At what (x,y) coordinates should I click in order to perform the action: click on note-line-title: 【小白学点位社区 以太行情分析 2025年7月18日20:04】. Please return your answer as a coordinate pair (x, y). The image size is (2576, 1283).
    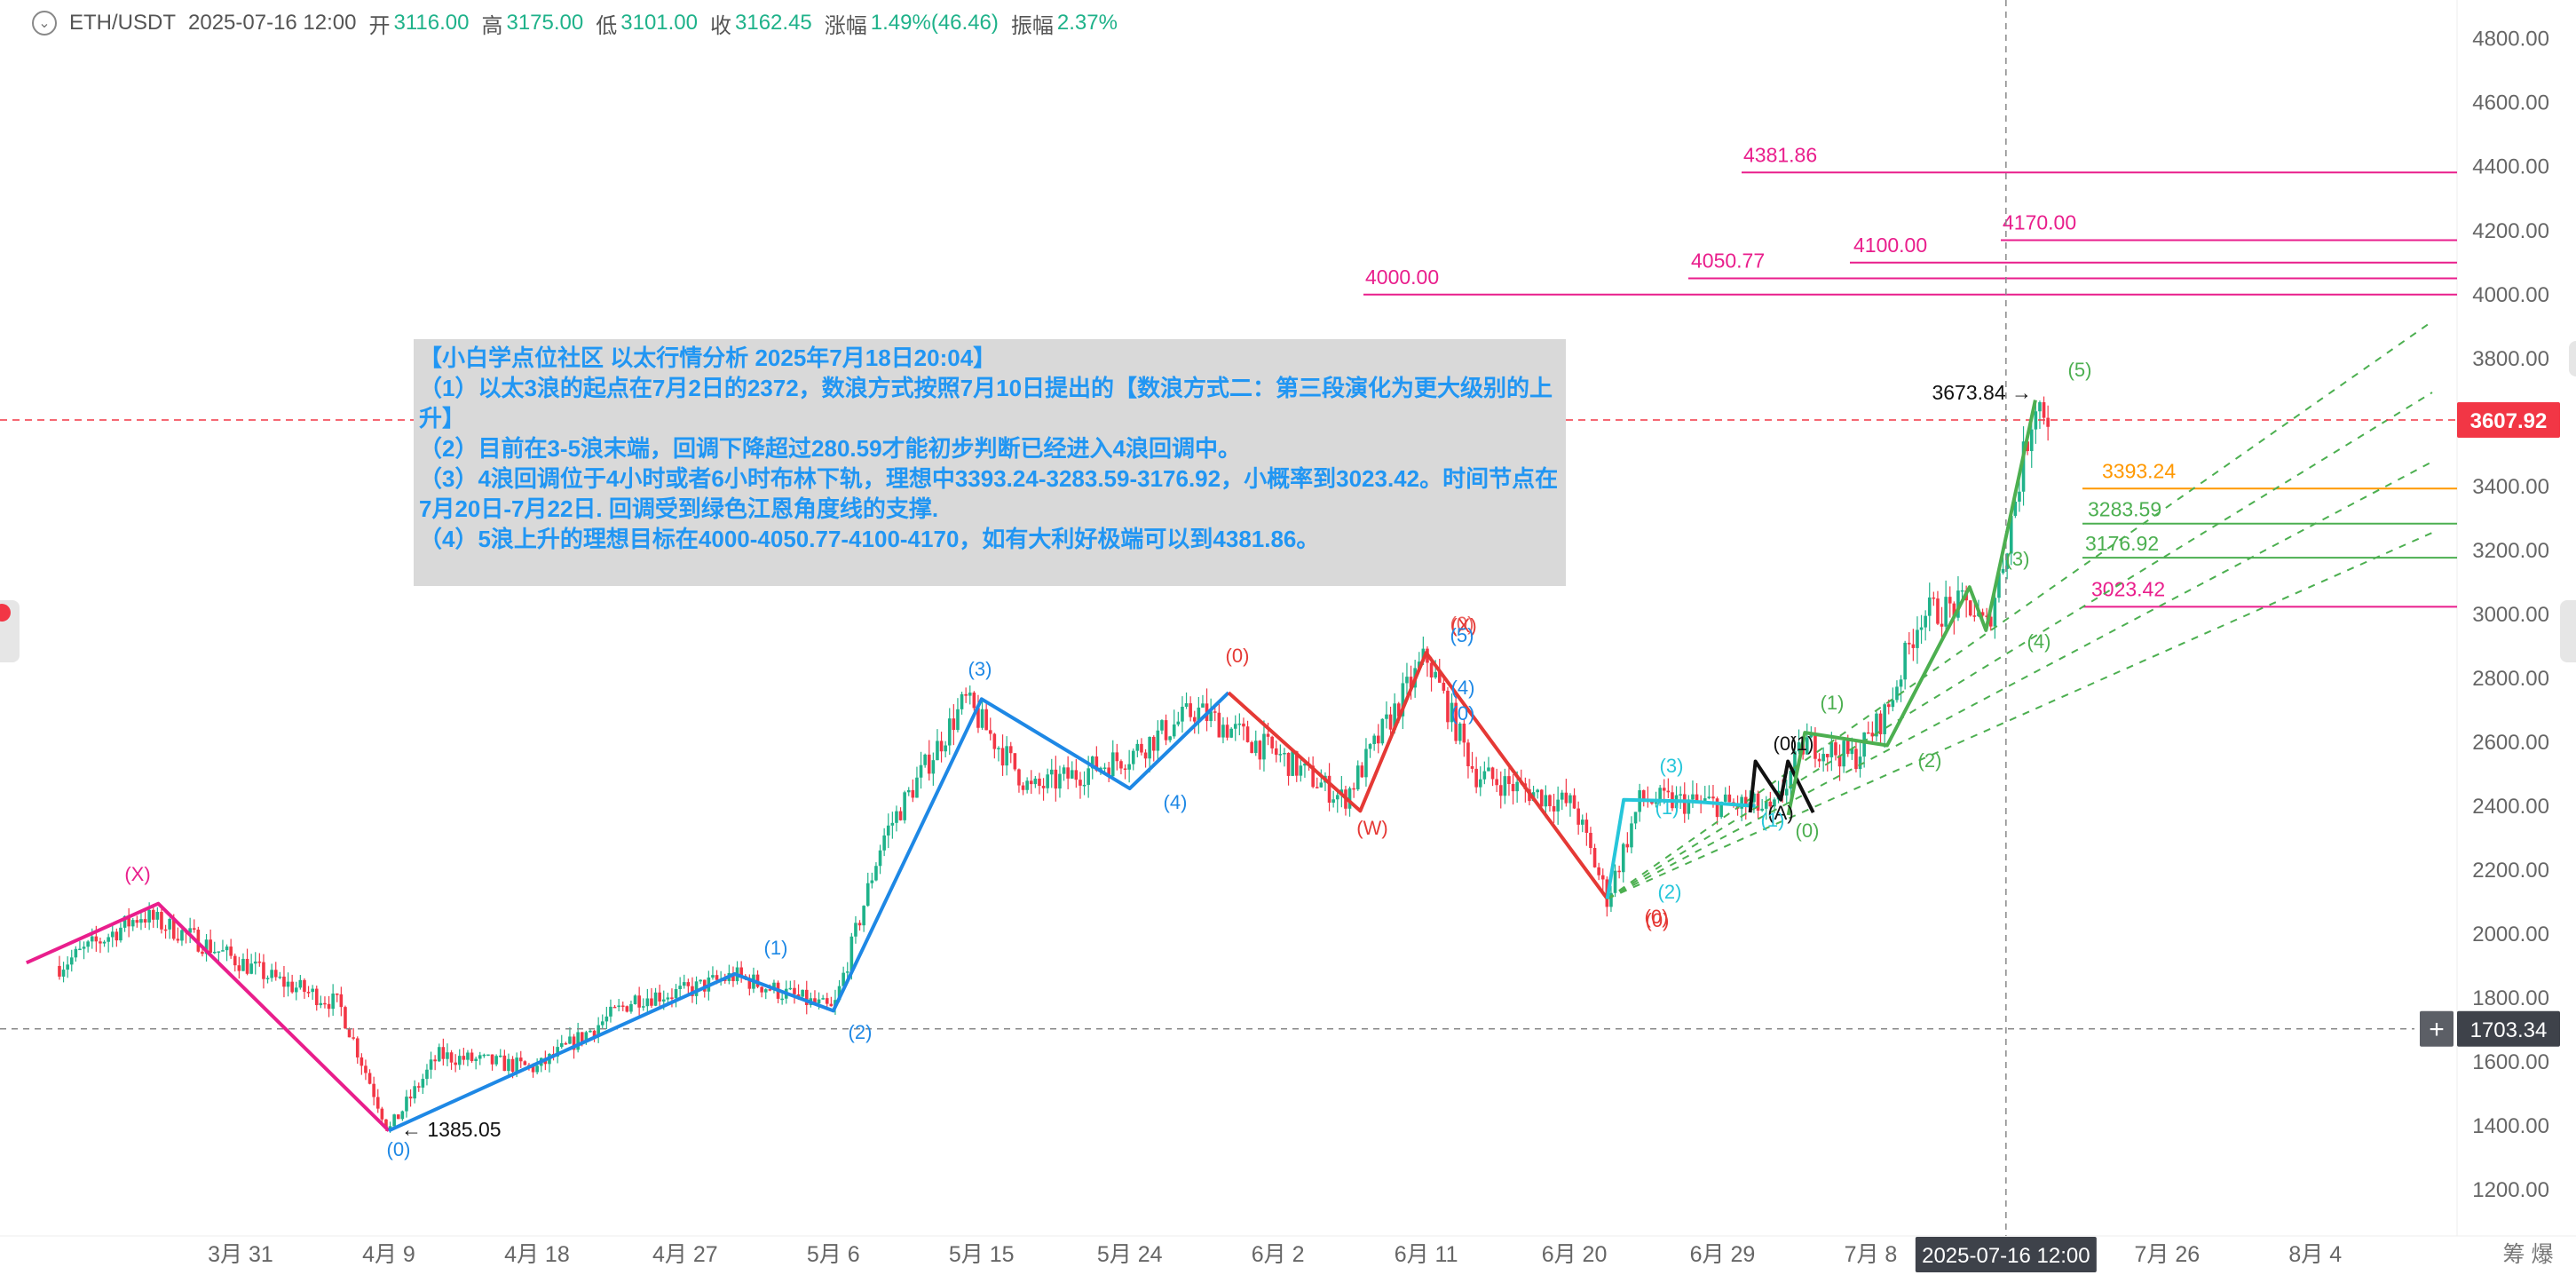
    Looking at the image, I should click on (708, 358).